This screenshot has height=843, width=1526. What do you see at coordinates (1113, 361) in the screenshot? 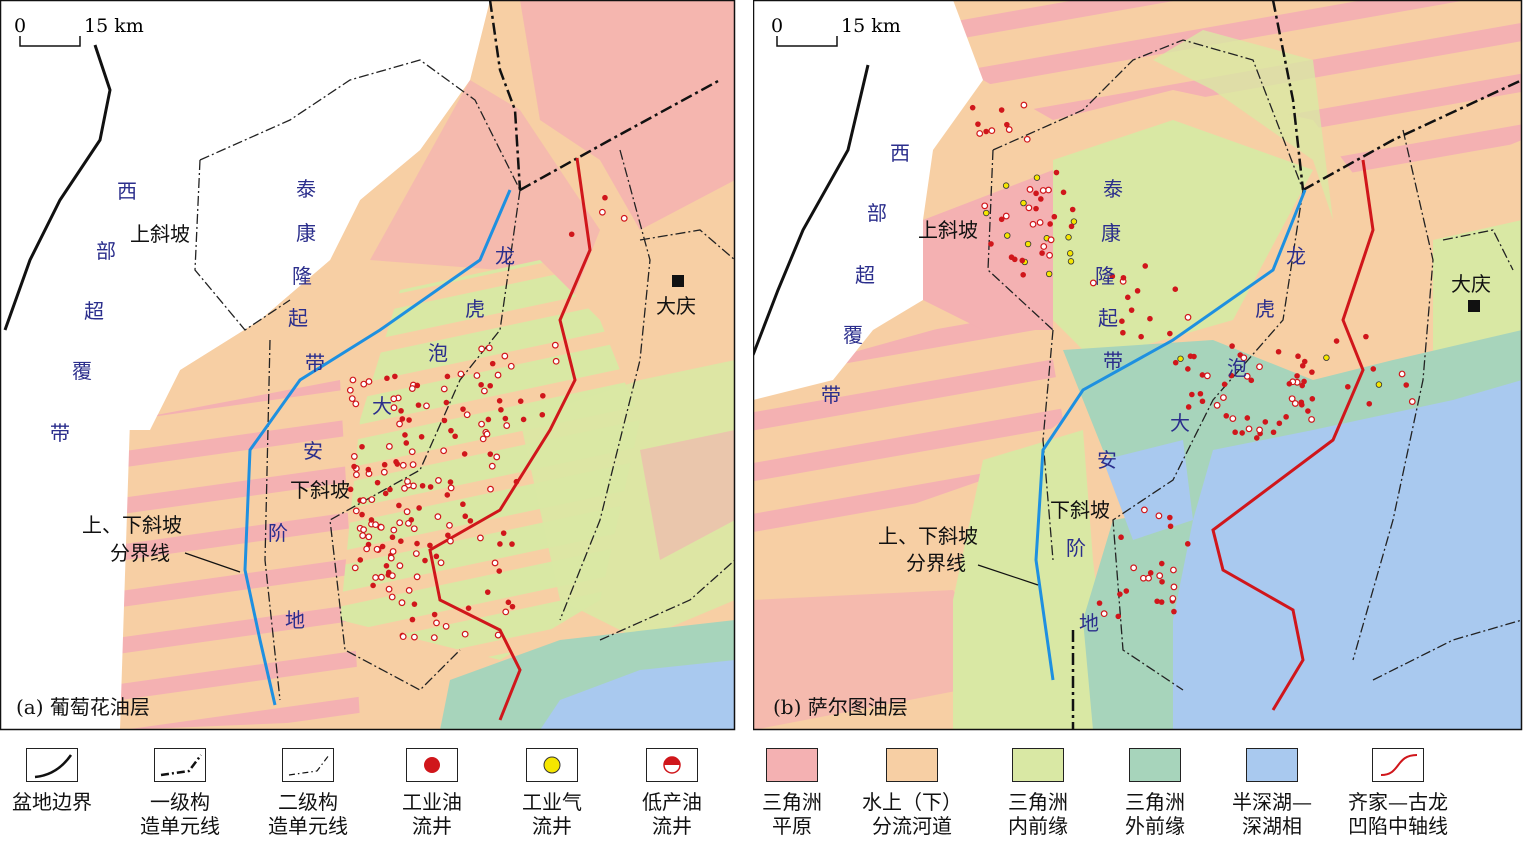
I see `label-tk-5-b: 带` at bounding box center [1113, 361].